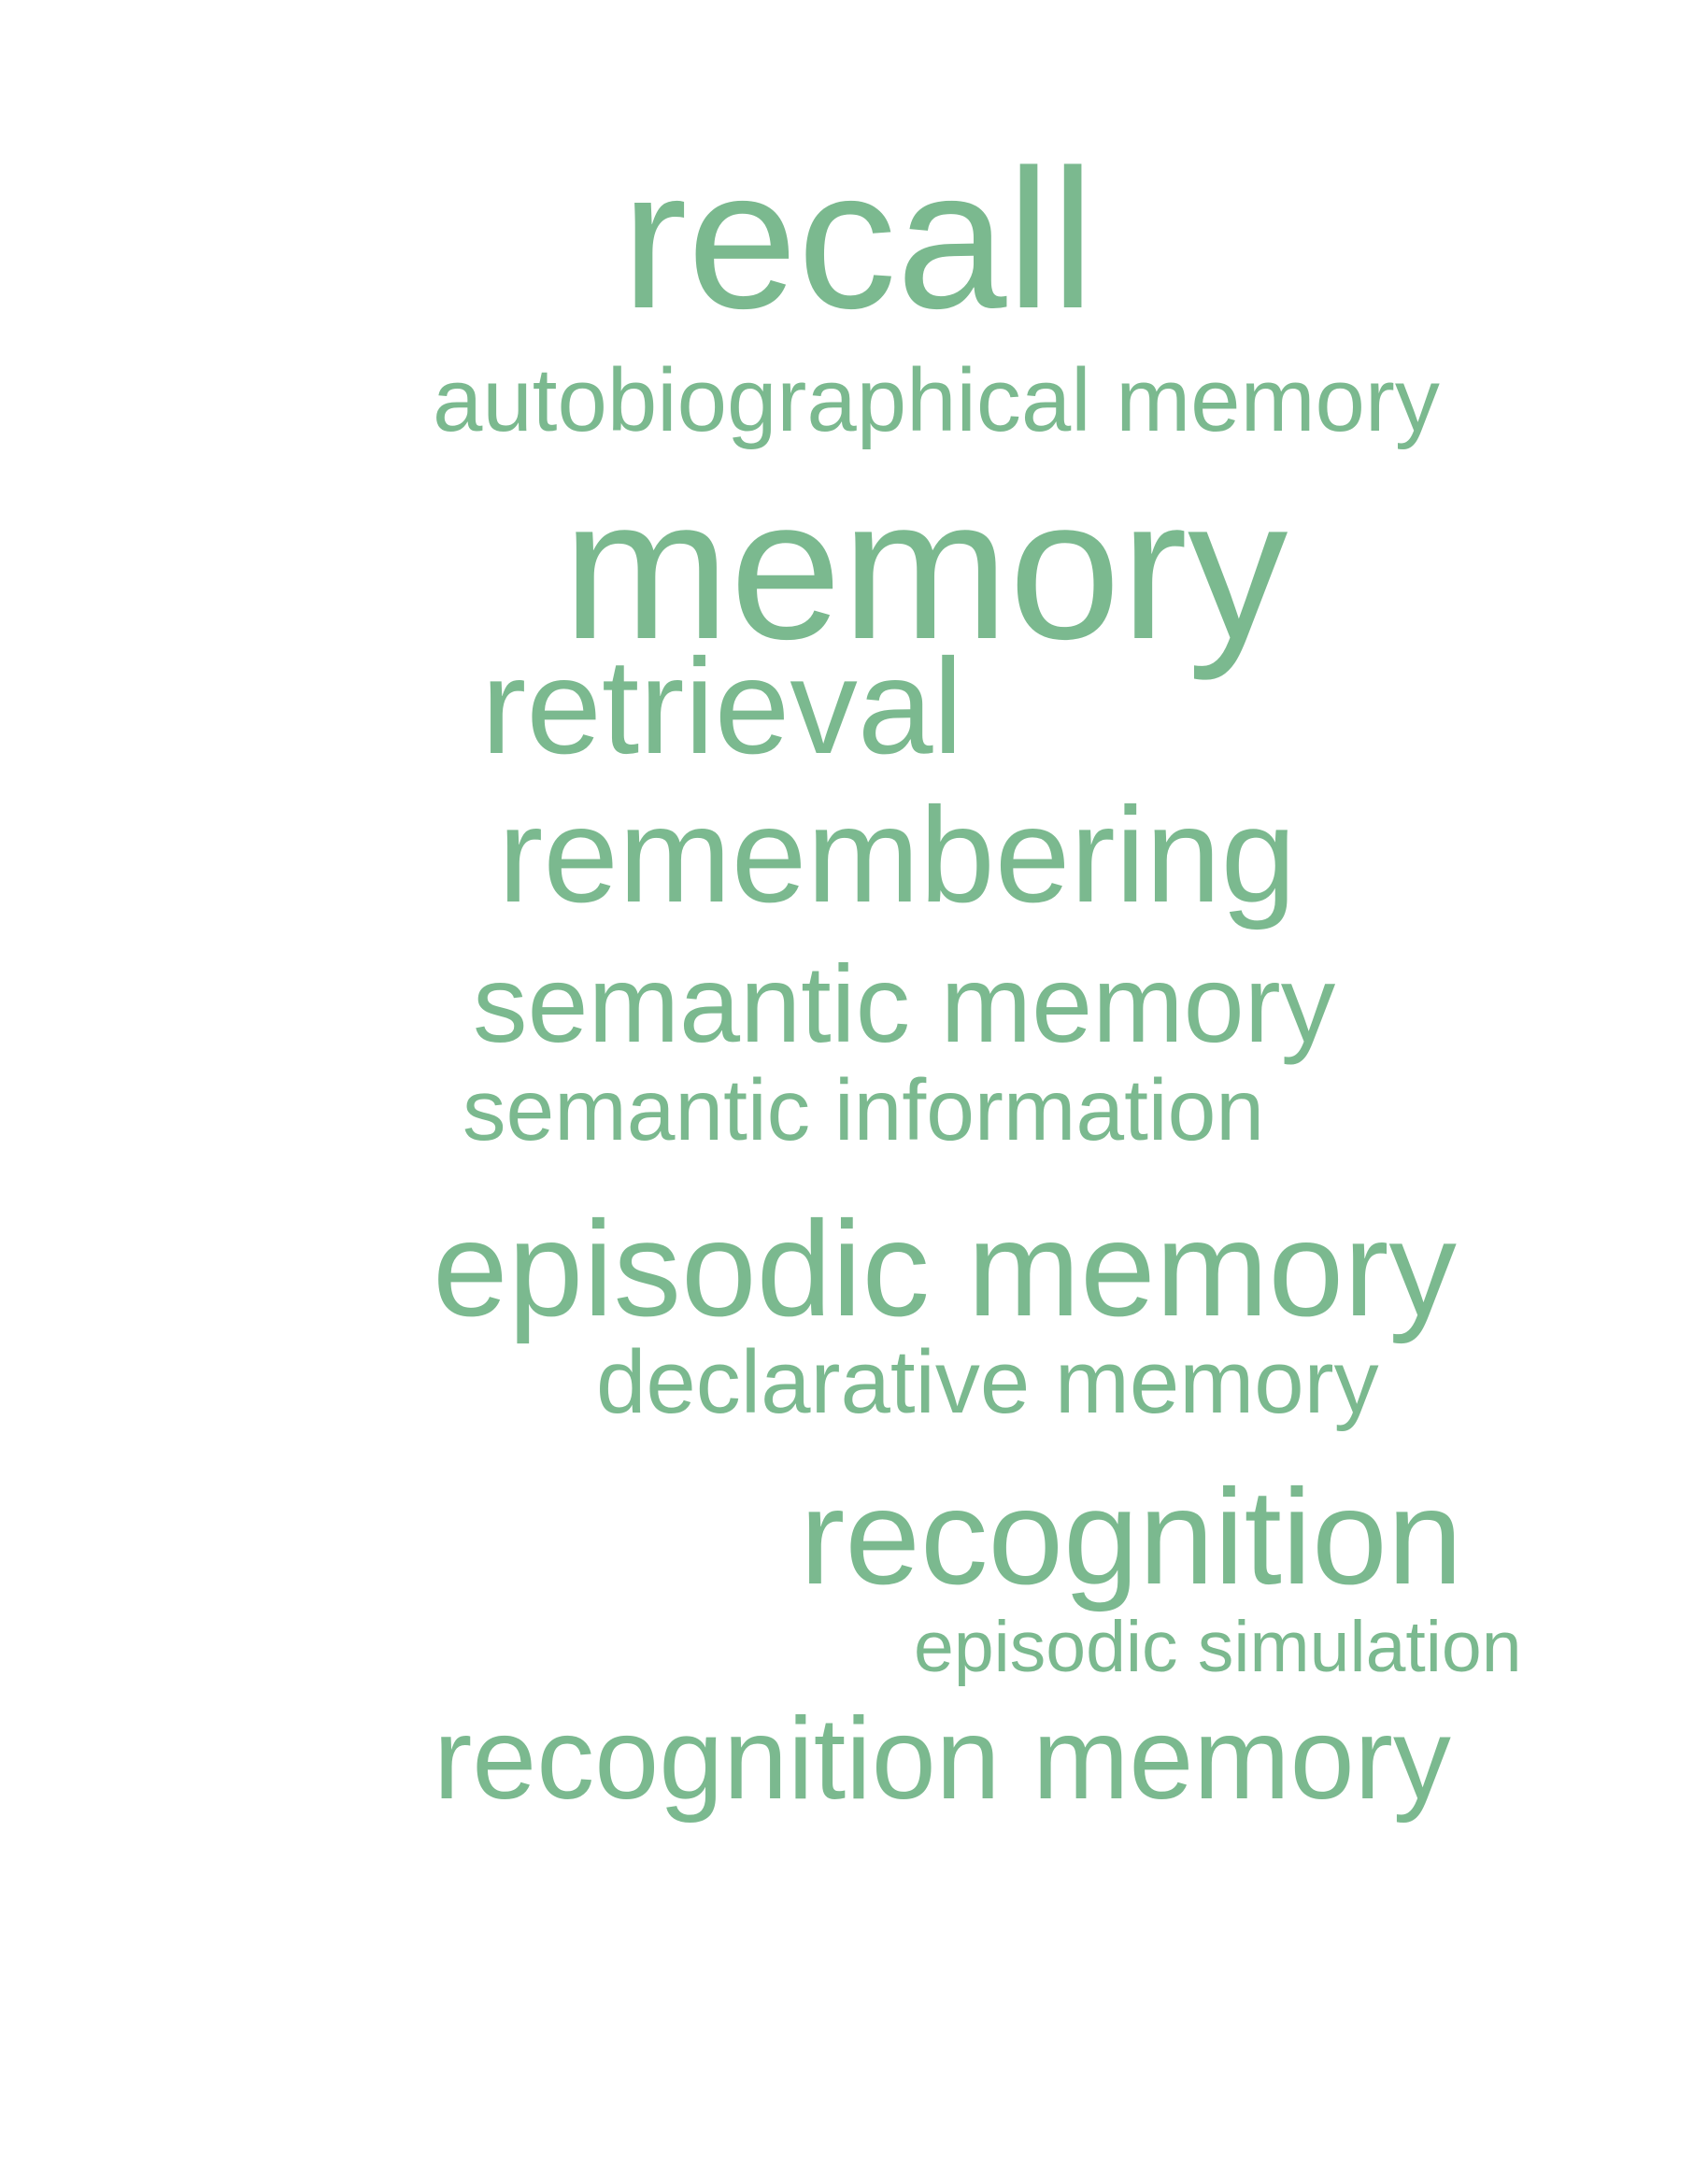 Image resolution: width=1708 pixels, height=2158 pixels. Describe the element at coordinates (943, 1759) in the screenshot. I see `word-recognition-memory: recognition memory` at that location.